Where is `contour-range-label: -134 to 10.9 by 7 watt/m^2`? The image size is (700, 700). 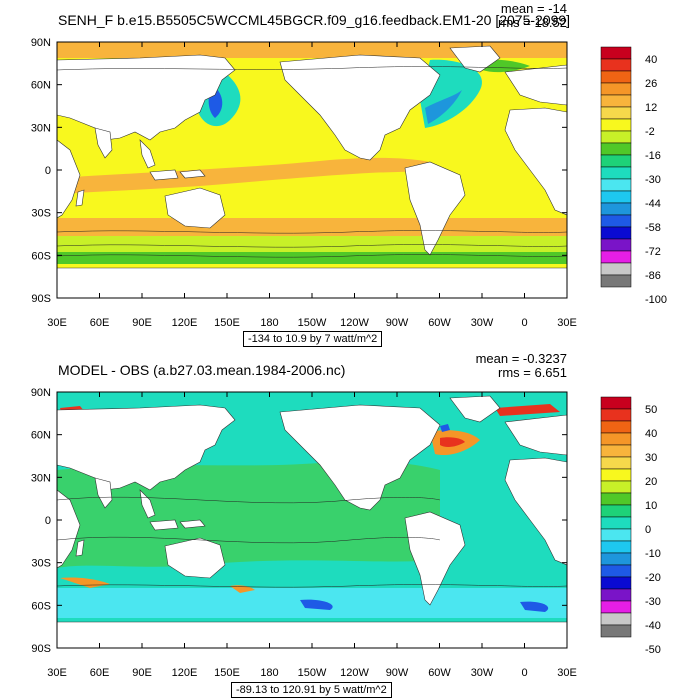
contour-range-label: -134 to 10.9 by 7 watt/m^2 is located at coordinates (313, 339).